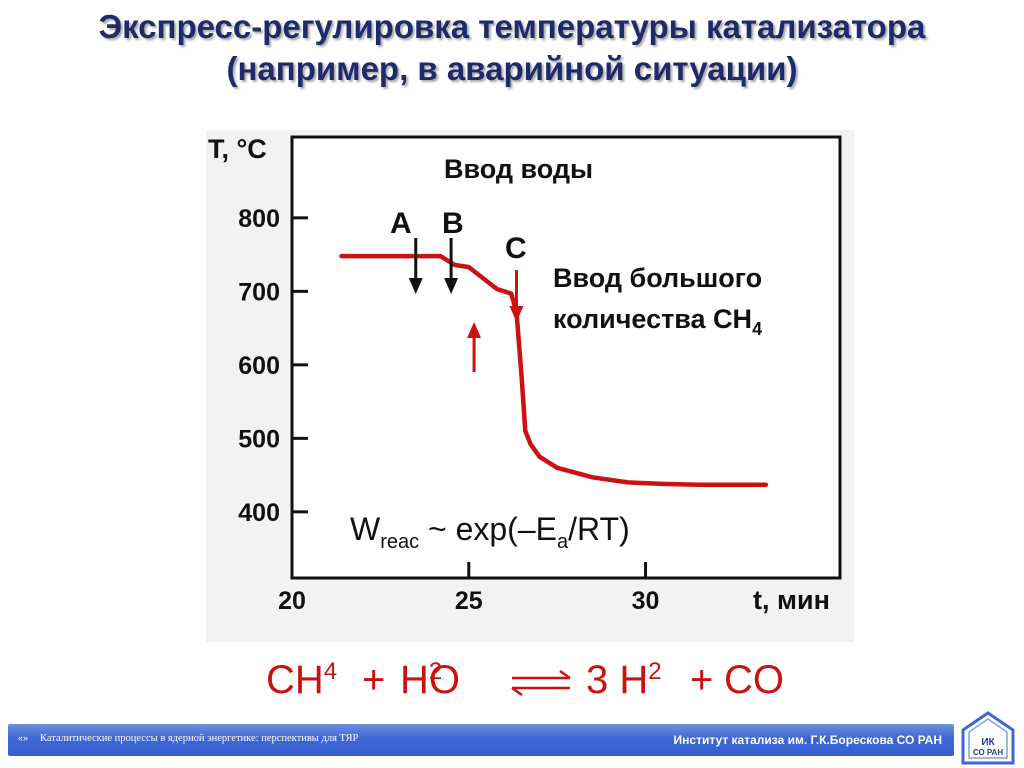 This screenshot has width=1024, height=768. What do you see at coordinates (365, 529) in the screenshot?
I see `rate-w: W` at bounding box center [365, 529].